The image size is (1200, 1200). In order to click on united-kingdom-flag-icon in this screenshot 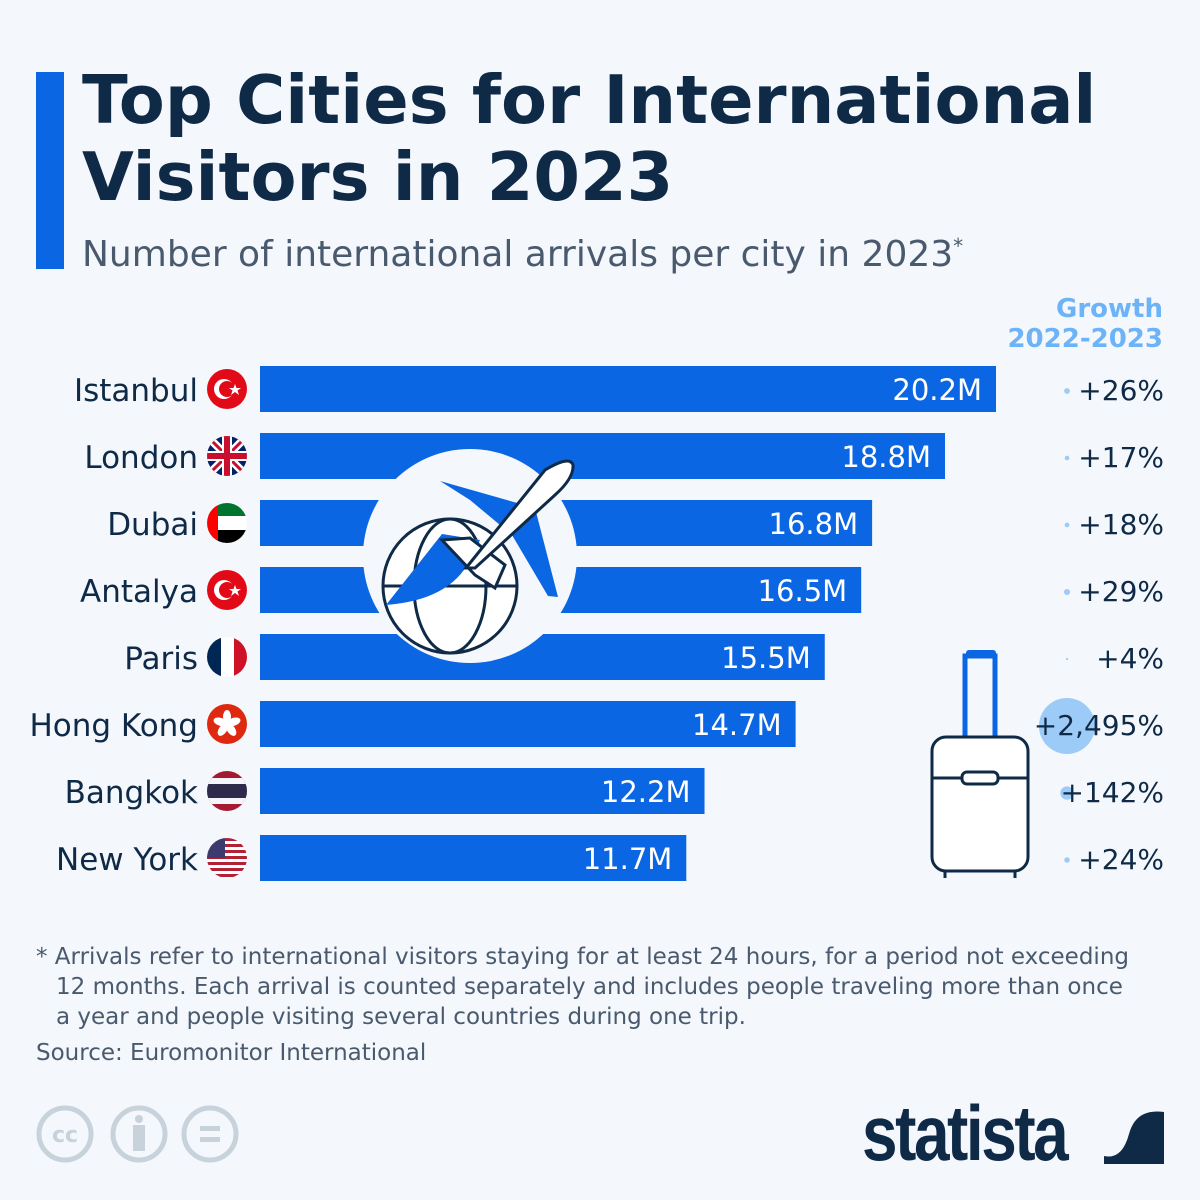, I will do `click(227, 456)`.